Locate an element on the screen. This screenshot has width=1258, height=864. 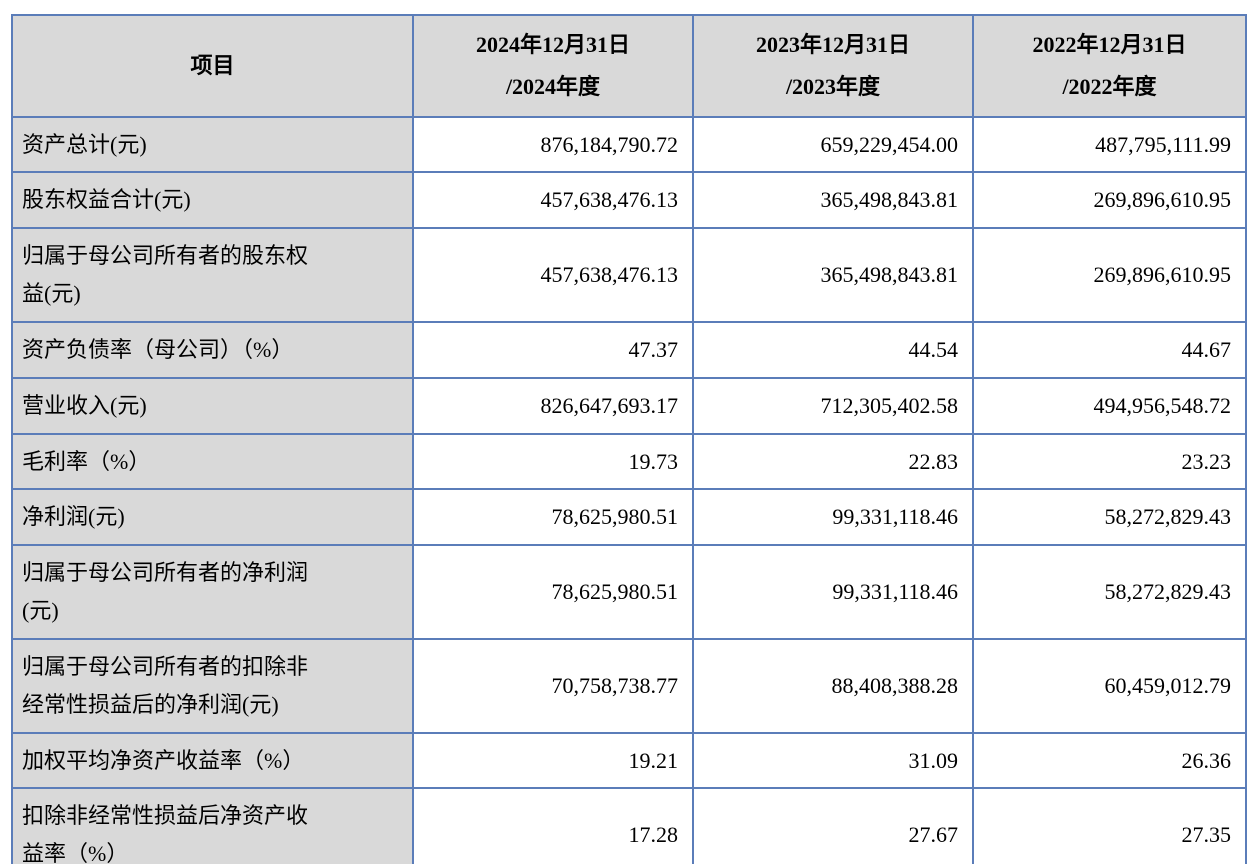
value-cell-2024: 826,647,693.17 is located at coordinates (553, 405).